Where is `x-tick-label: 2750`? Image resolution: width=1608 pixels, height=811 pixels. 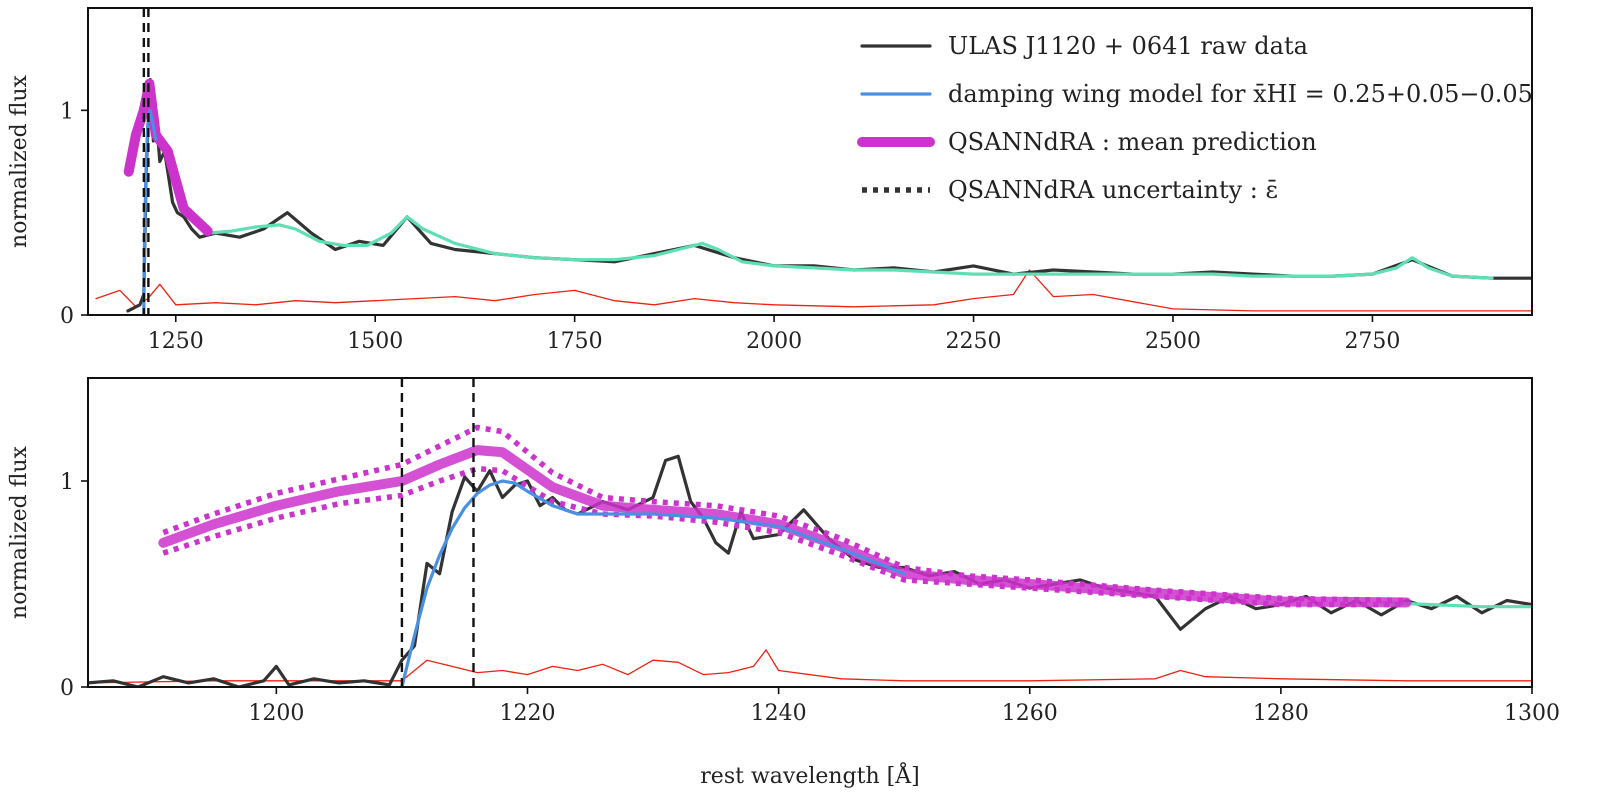 x-tick-label: 2750 is located at coordinates (1372, 341).